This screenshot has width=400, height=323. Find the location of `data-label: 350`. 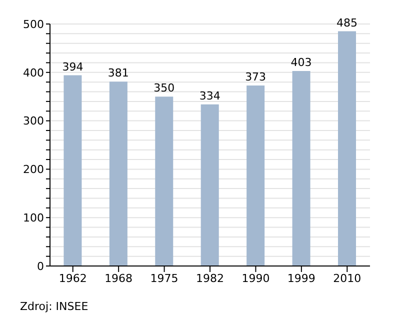

data-label: 350 is located at coordinates (164, 88).